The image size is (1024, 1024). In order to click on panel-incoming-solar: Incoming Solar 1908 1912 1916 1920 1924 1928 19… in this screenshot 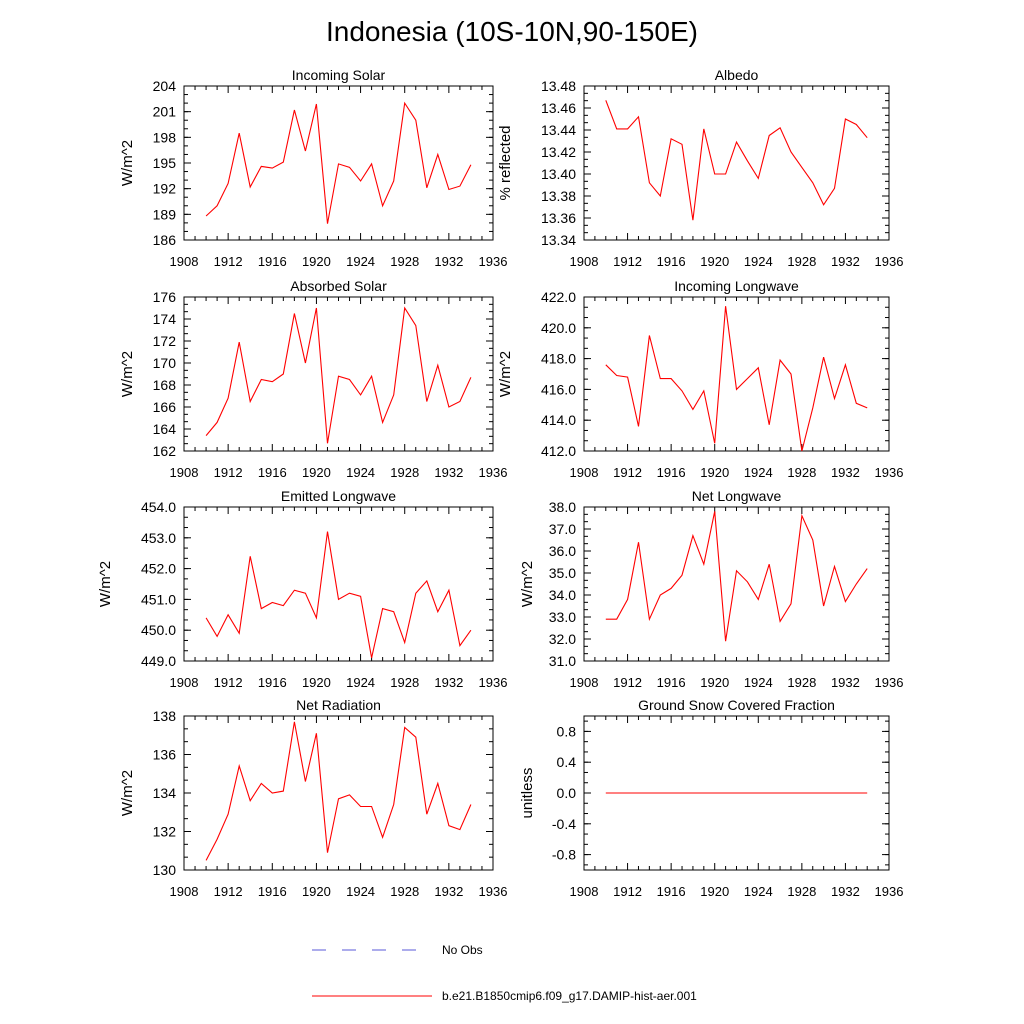, I will do `click(313, 168)`.